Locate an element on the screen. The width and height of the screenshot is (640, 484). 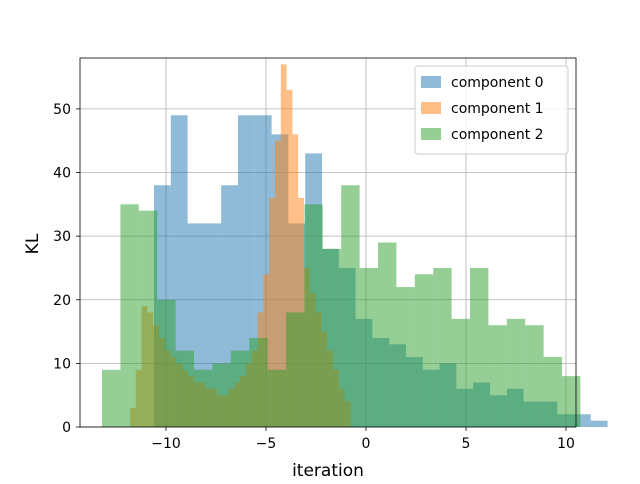
legend-label: component 1 is located at coordinates (497, 109).